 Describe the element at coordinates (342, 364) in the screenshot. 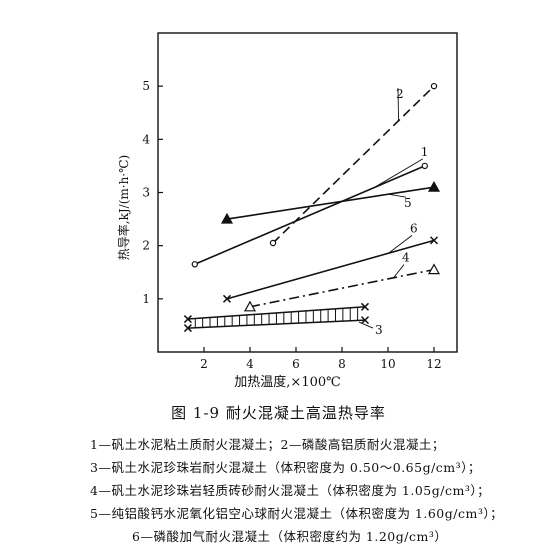

I see `x-tick-label: 8` at that location.